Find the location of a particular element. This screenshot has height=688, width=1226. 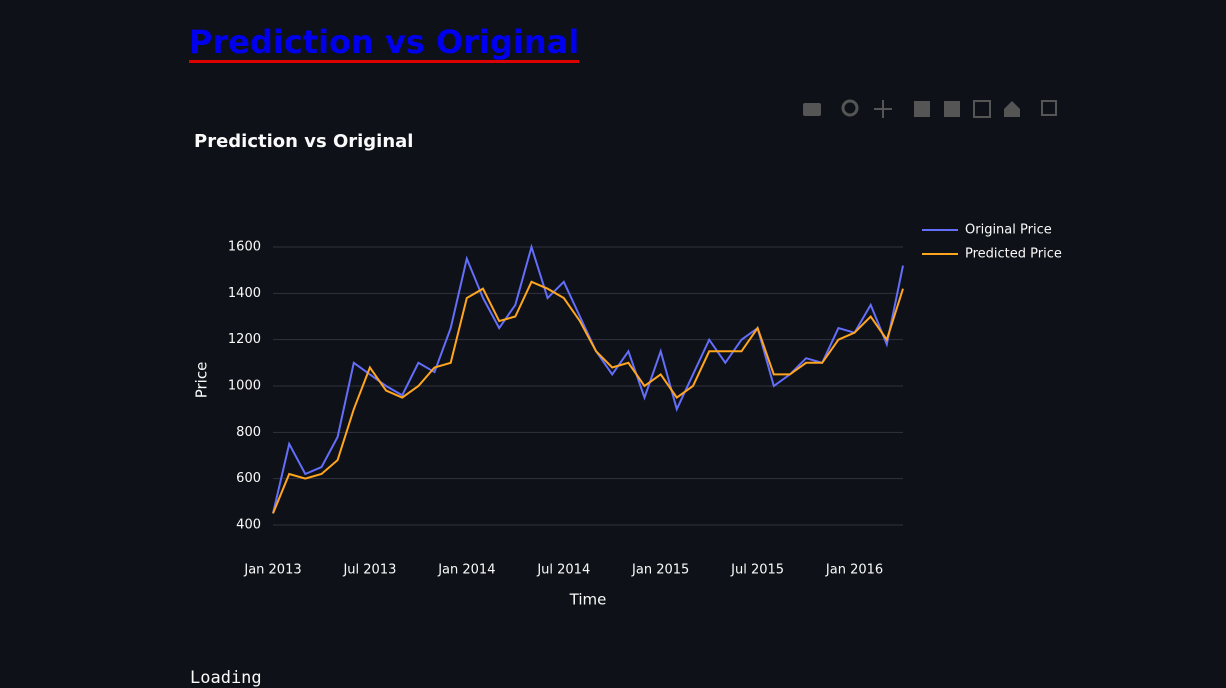

y-tick-label: 1400 is located at coordinates (244, 293).